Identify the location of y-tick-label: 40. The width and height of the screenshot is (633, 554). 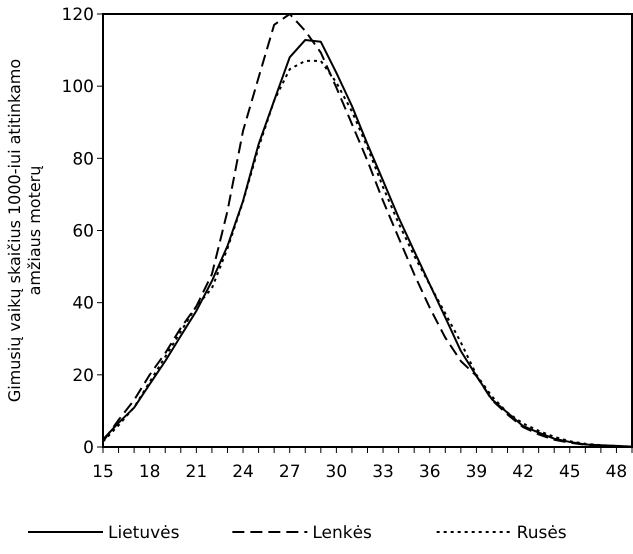
(83, 304).